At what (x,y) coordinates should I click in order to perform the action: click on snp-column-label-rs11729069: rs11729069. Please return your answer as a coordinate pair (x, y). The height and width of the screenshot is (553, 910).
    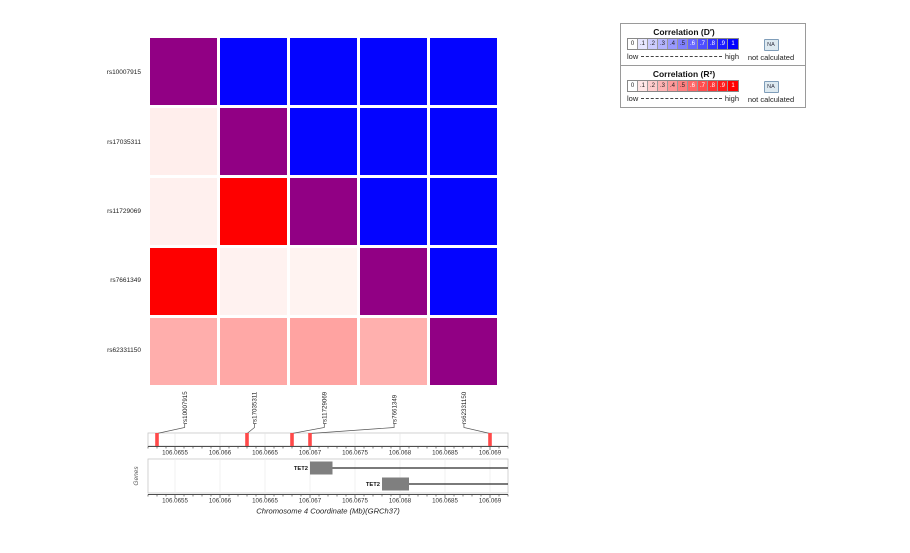
    Looking at the image, I should click on (325, 407).